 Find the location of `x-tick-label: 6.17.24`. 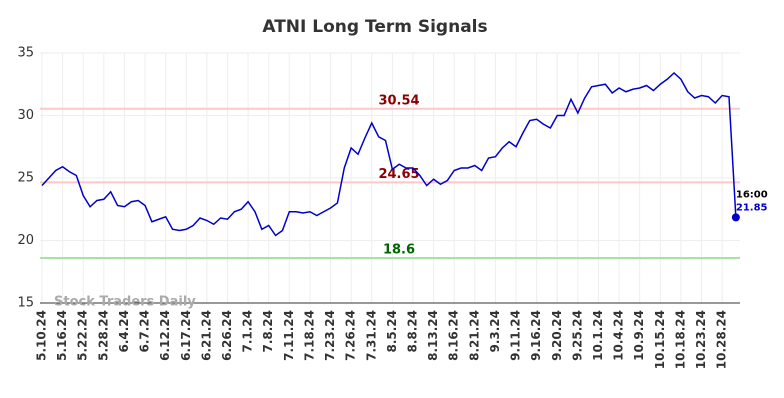

x-tick-label: 6.17.24 is located at coordinates (186, 335).